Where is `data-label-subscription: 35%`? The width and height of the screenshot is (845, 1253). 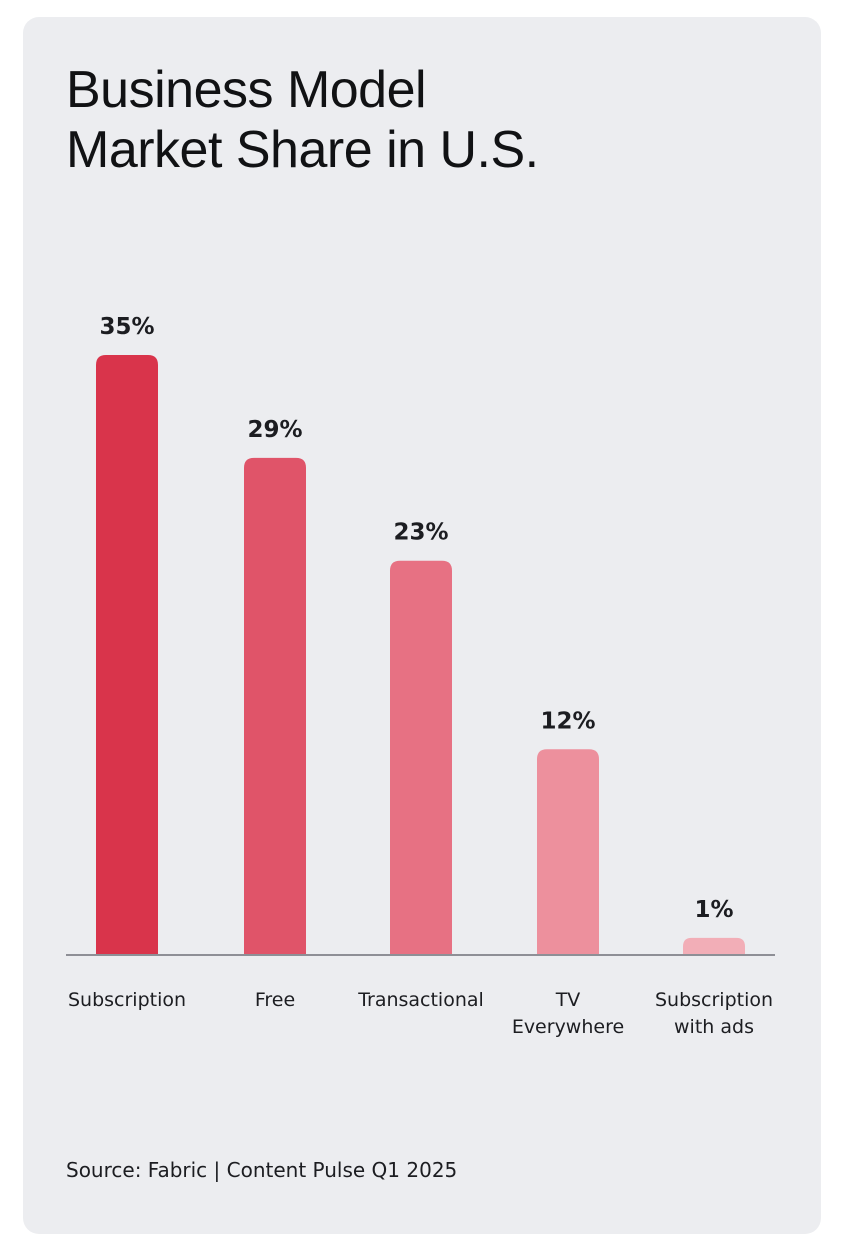 data-label-subscription: 35% is located at coordinates (126, 327).